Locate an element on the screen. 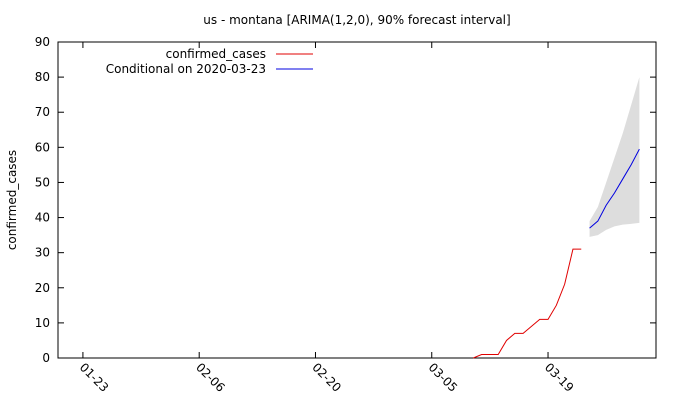 The height and width of the screenshot is (404, 680). x-tick-label: 02-20 is located at coordinates (326, 377).